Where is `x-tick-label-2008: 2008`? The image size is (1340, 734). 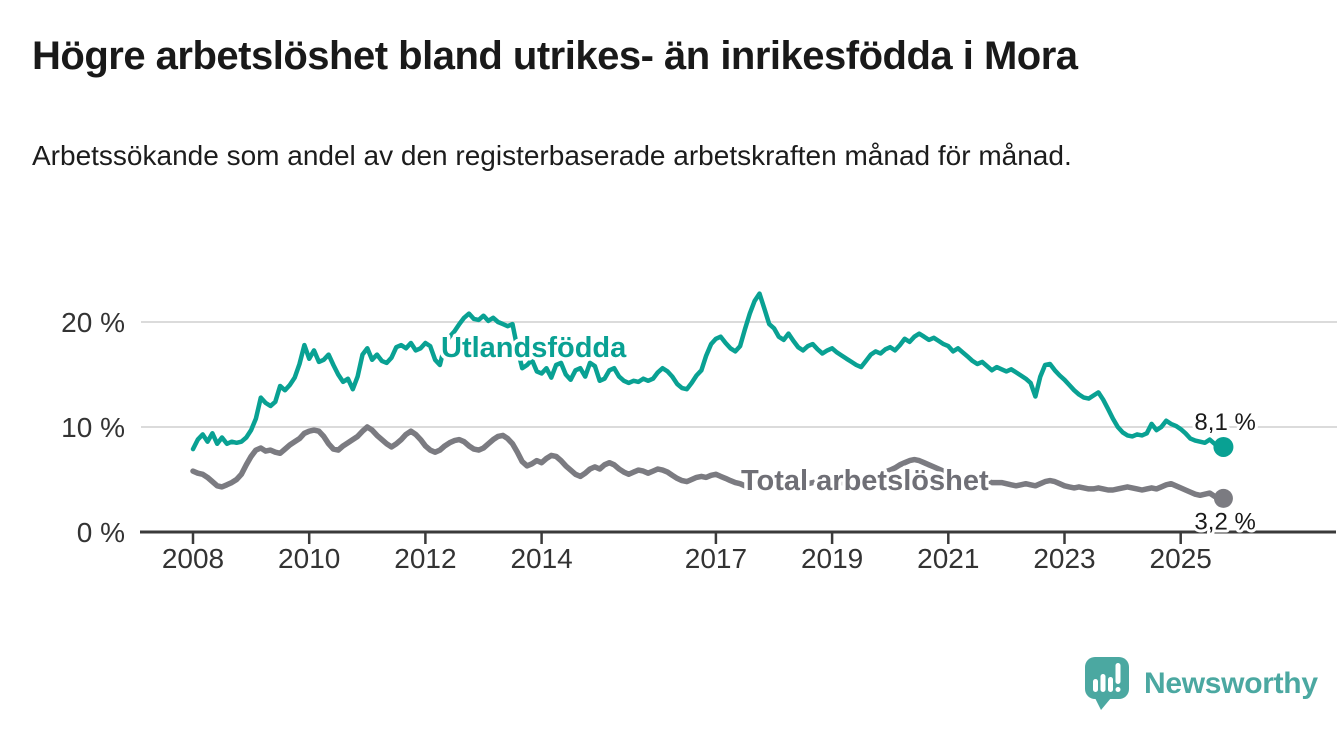 x-tick-label-2008: 2008 is located at coordinates (193, 558).